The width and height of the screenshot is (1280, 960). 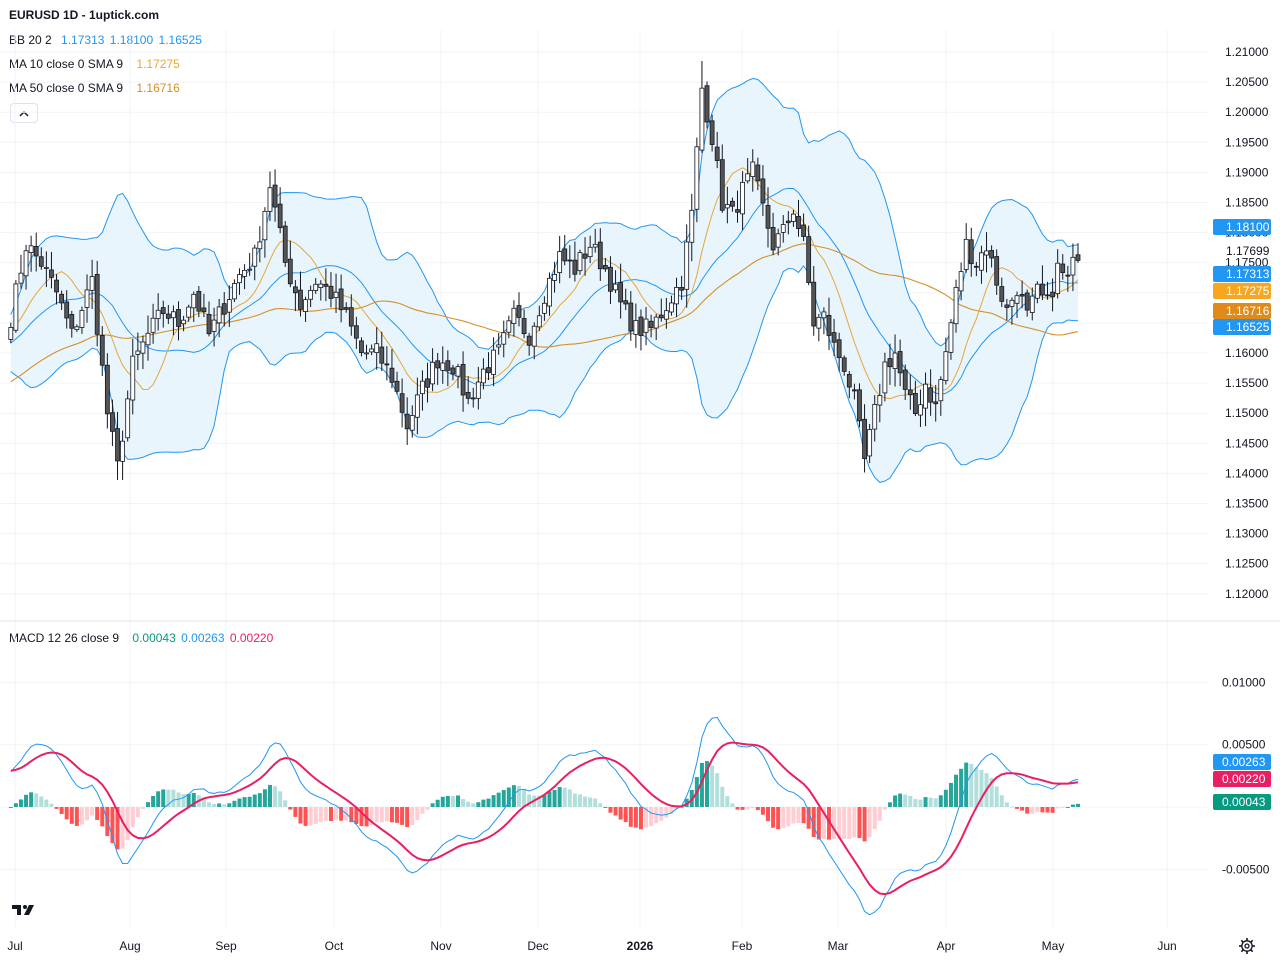 What do you see at coordinates (251, 638) in the screenshot?
I see `macd-signal-value: 0.00220` at bounding box center [251, 638].